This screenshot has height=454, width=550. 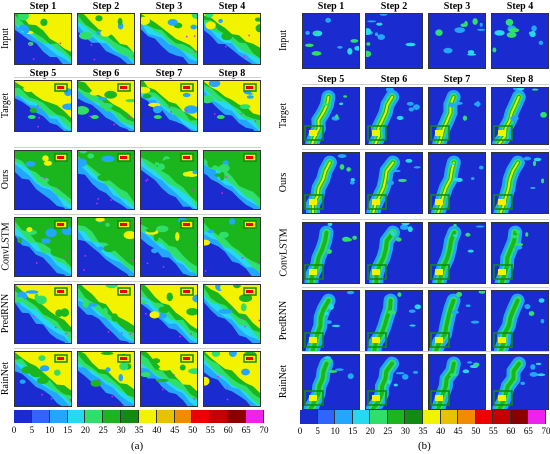 I want to click on colorbar-tick-label: 70, so click(x=545, y=431).